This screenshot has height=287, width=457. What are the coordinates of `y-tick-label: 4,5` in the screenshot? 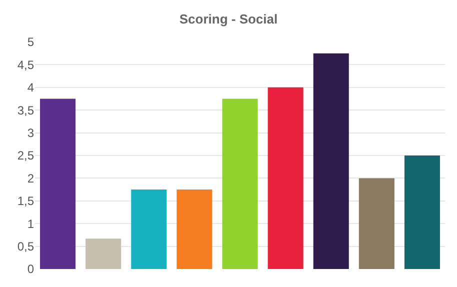 It's located at (25, 65).